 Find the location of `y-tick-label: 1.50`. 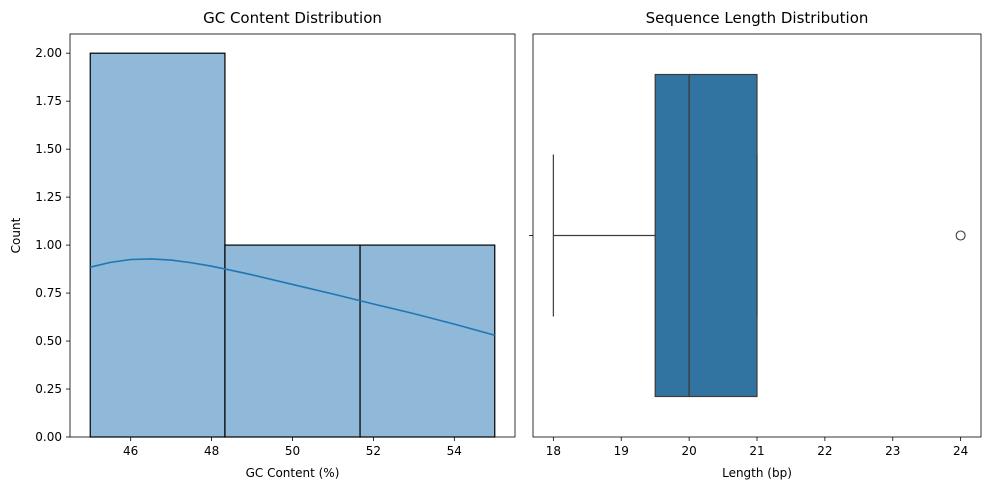

y-tick-label: 1.50 is located at coordinates (48, 149).